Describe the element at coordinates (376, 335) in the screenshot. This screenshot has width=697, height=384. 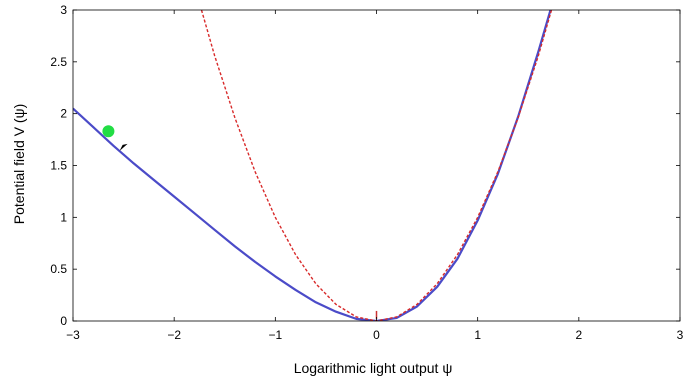
I see `x-tick-label: 0` at that location.